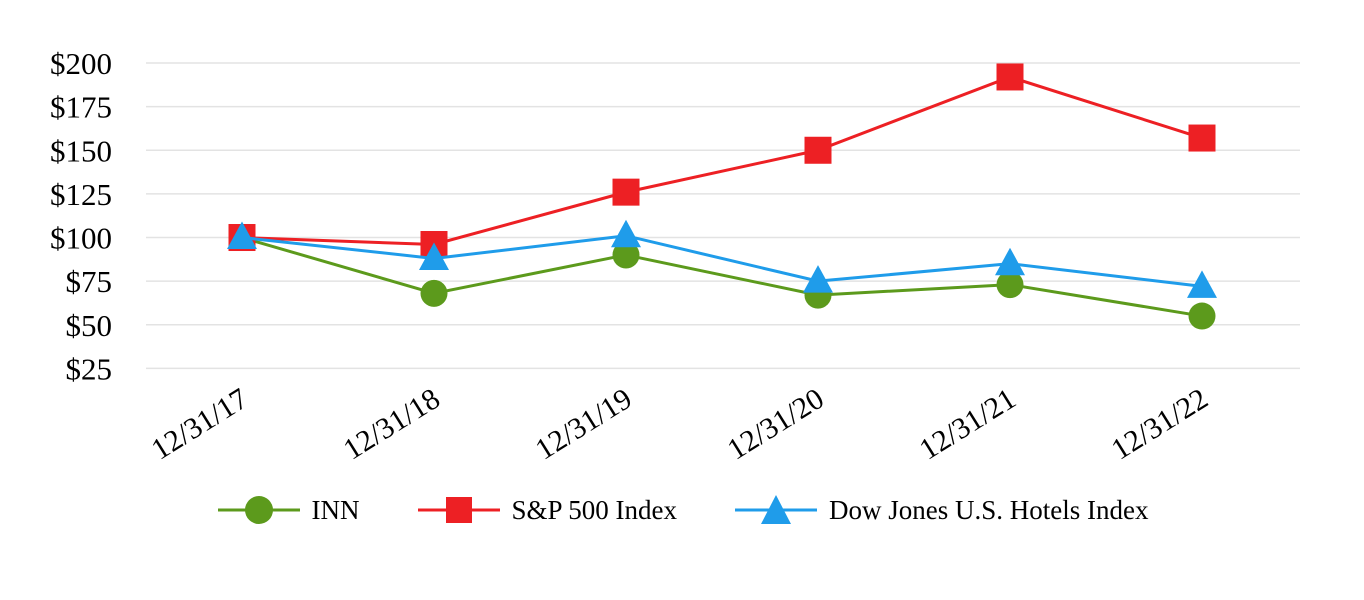  I want to click on legend-triangle, so click(776, 509).